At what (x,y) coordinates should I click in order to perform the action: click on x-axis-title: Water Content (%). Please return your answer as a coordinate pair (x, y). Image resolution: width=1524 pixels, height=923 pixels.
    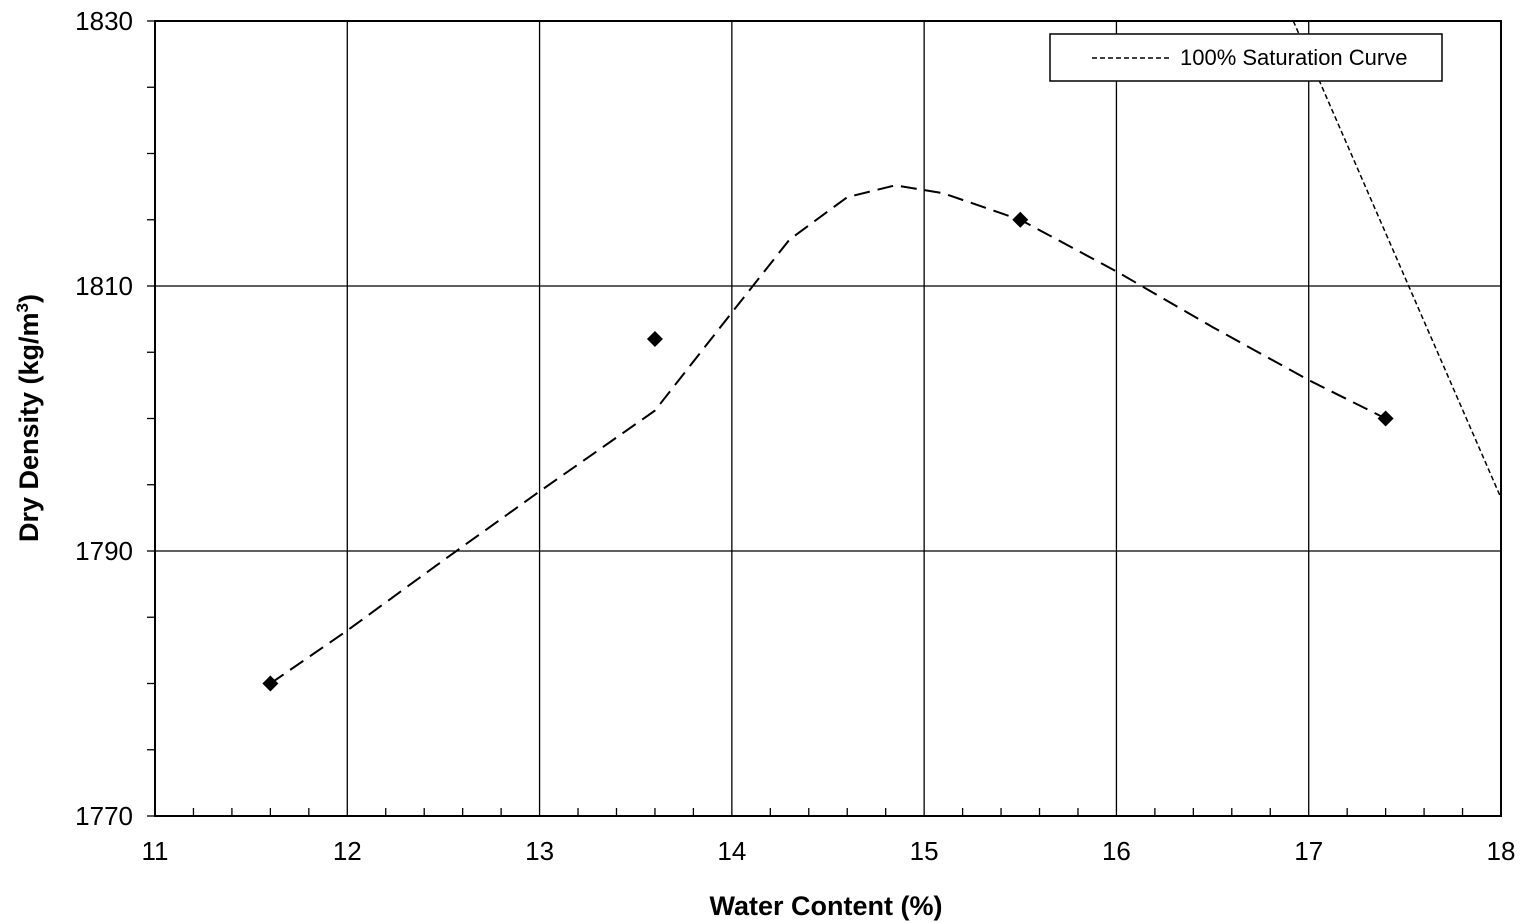
    Looking at the image, I should click on (826, 906).